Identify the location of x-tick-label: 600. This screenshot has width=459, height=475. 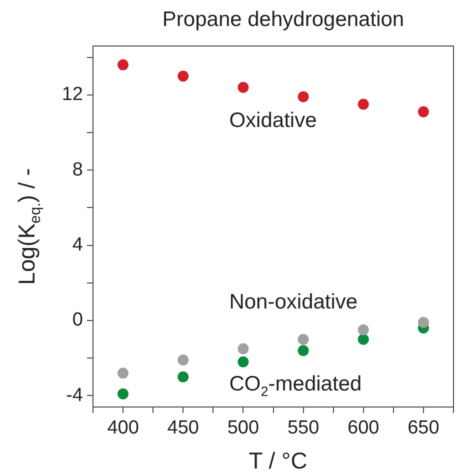
(364, 428).